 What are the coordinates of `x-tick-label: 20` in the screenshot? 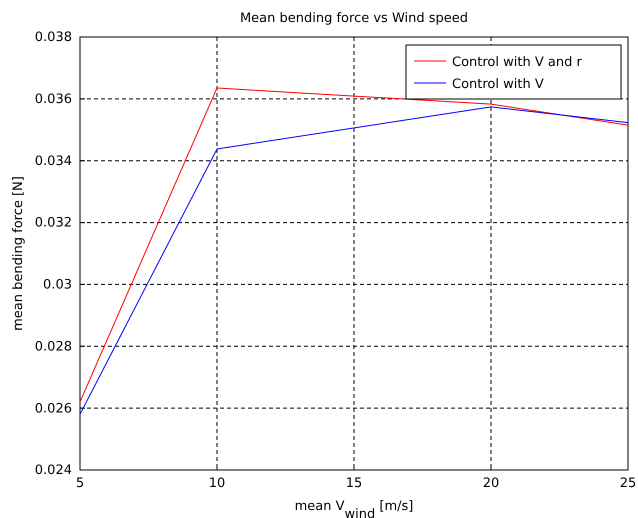 It's located at (491, 484).